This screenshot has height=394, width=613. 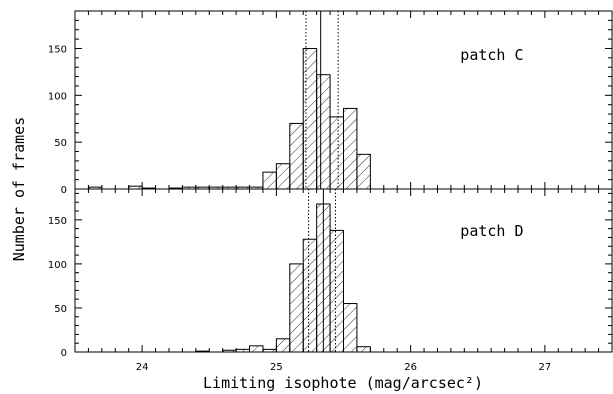 What do you see at coordinates (142, 367) in the screenshot?
I see `x-tick-label: 24` at bounding box center [142, 367].